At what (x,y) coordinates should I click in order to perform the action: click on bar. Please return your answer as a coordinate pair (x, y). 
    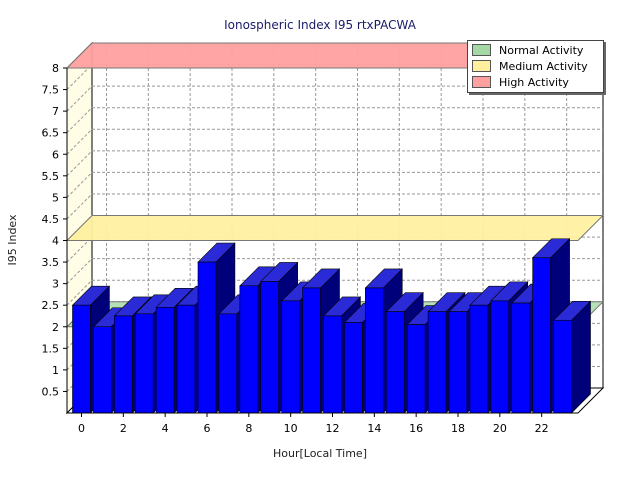
    Looking at the image, I should click on (572, 357).